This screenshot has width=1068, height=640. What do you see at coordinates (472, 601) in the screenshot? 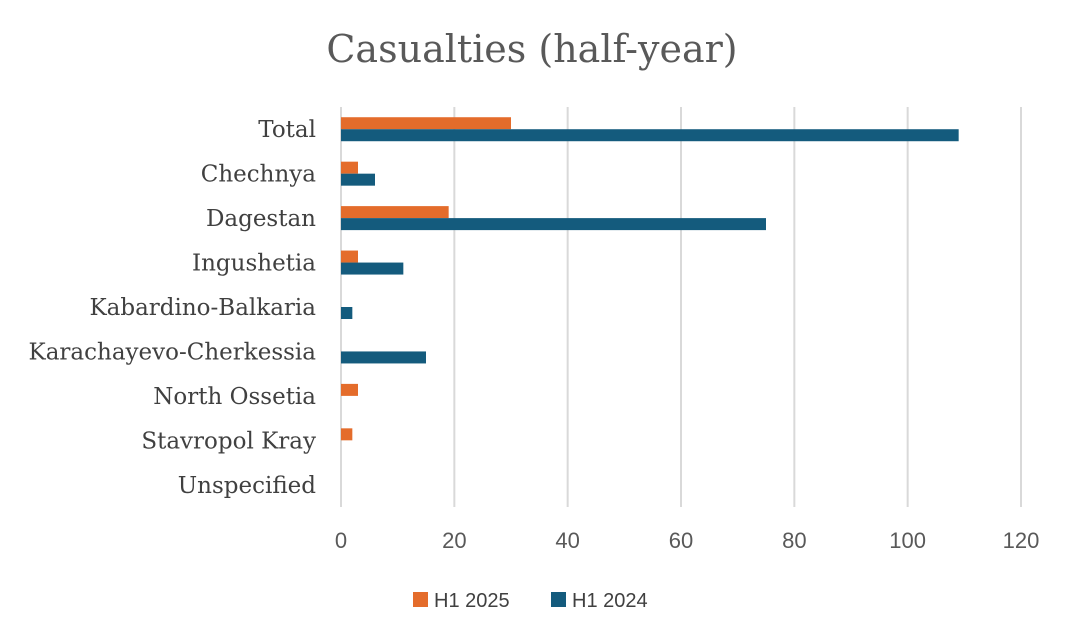
I see `legend-label: H1 2025` at bounding box center [472, 601].